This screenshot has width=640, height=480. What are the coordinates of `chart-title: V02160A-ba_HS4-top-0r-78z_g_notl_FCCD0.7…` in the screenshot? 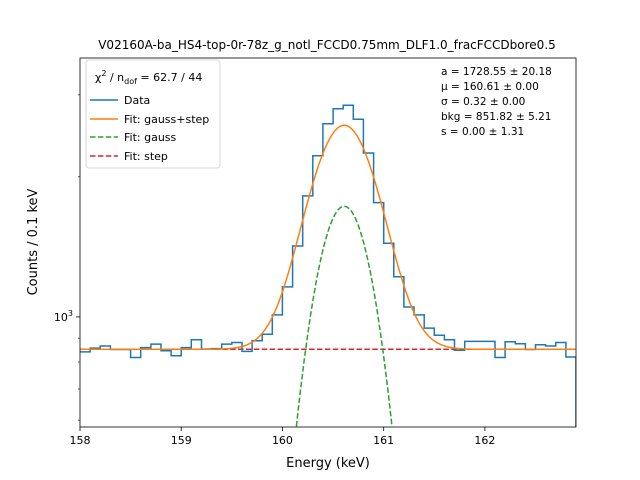 It's located at (327, 45).